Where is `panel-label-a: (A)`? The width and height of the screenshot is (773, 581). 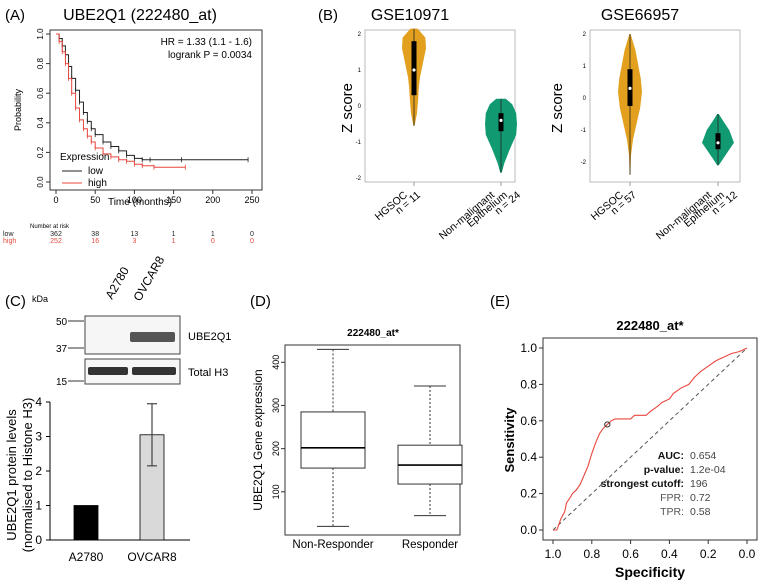
panel-label-a: (A) is located at coordinates (15, 15).